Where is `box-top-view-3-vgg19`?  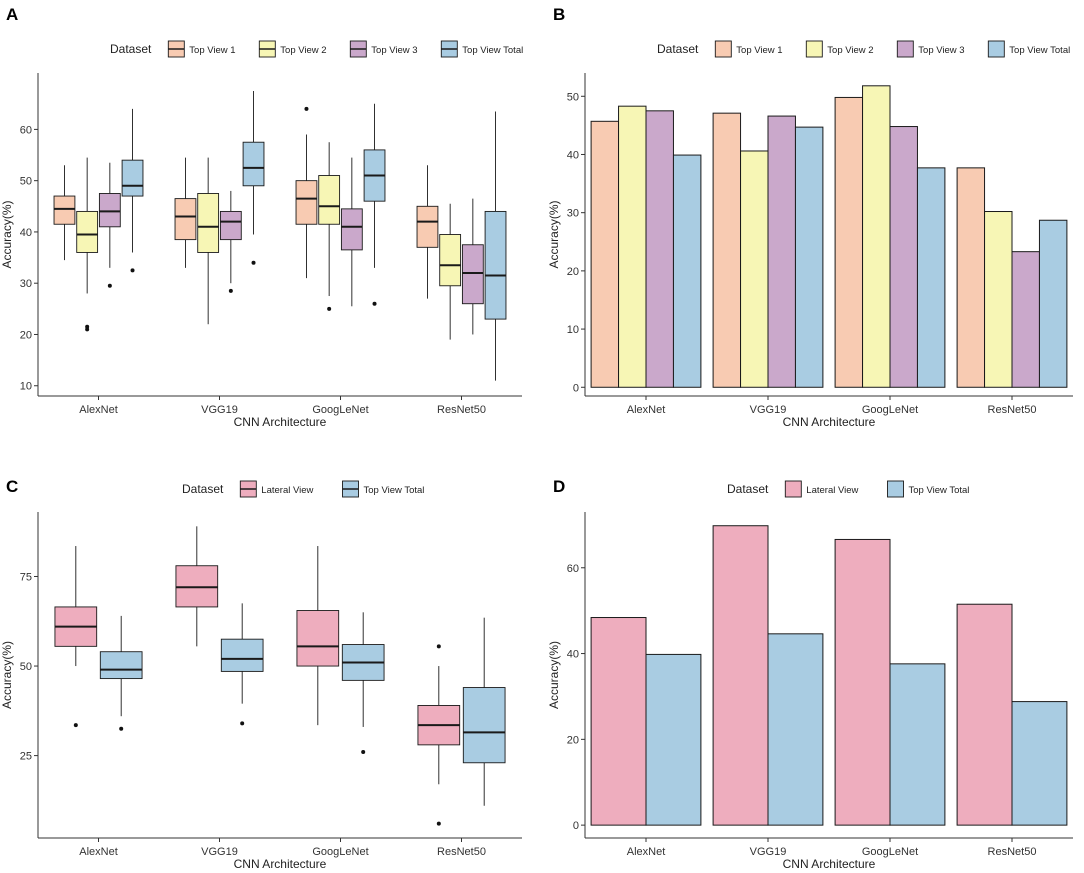 box-top-view-3-vgg19 is located at coordinates (230, 241).